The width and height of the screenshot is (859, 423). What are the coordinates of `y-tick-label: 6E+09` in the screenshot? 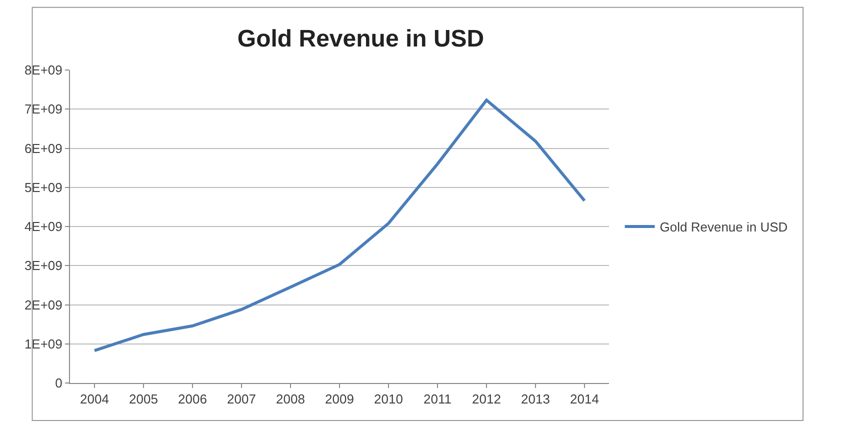 It's located at (43, 148).